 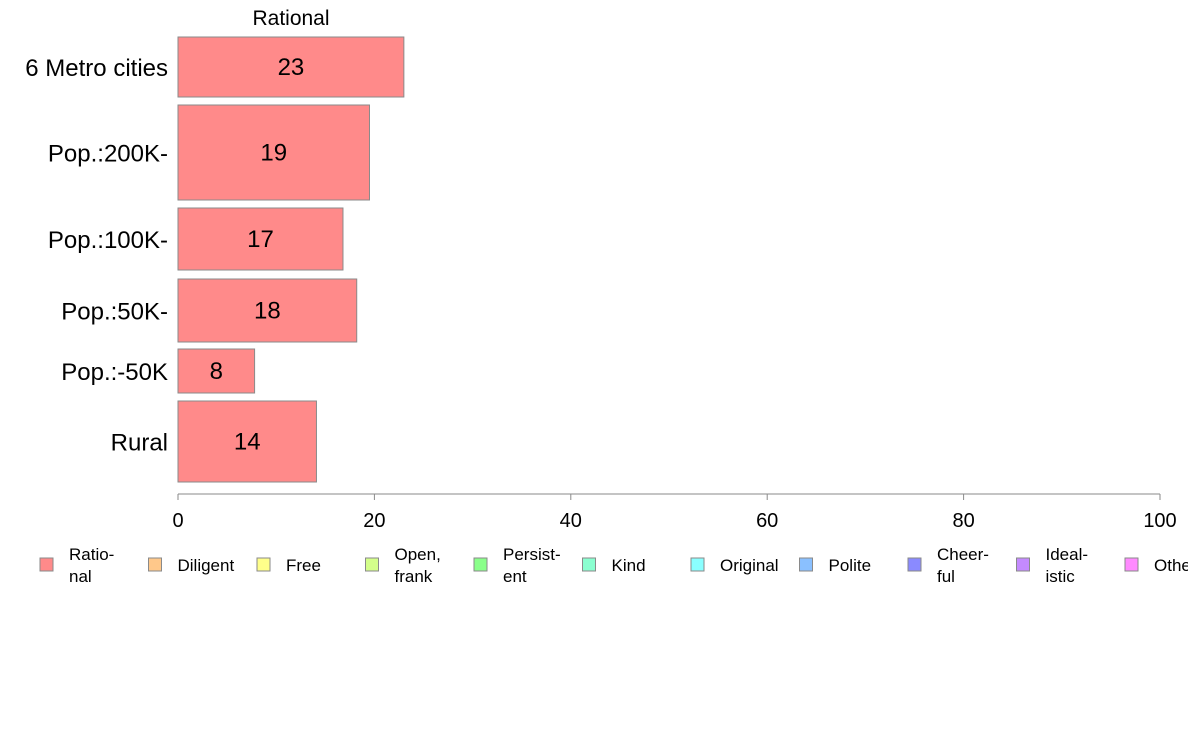 I want to click on legend-label-free: Free, so click(x=303, y=565).